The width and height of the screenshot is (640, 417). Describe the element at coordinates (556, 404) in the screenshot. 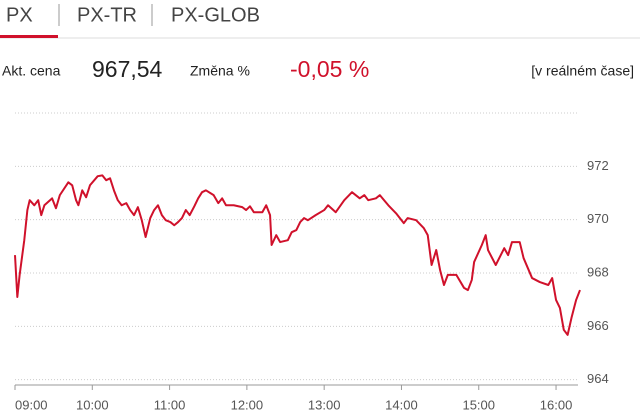

I see `x-tick-label: 16:00` at that location.